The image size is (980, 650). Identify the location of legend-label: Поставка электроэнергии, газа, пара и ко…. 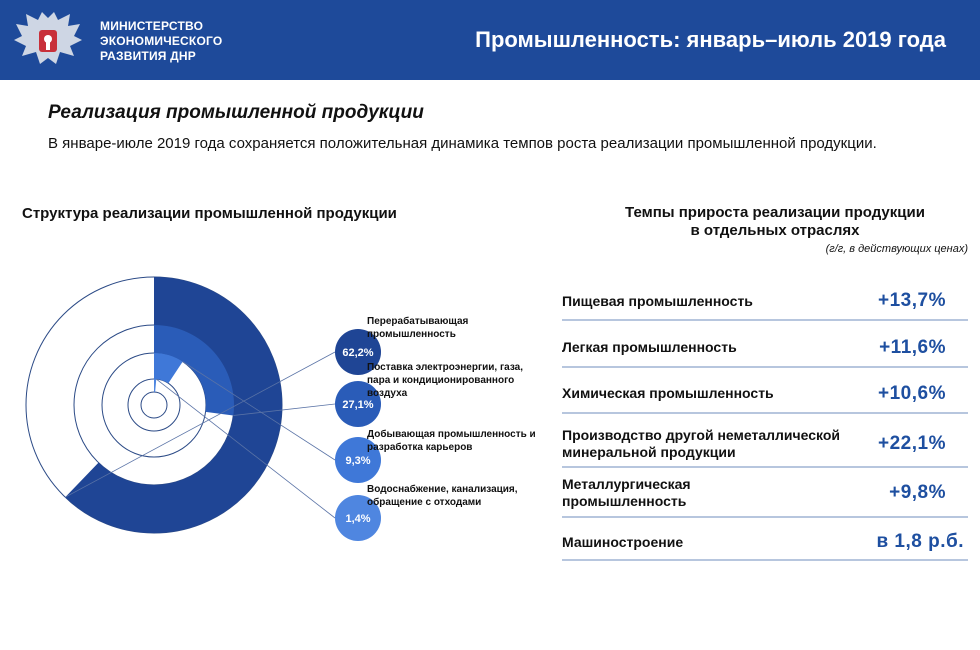
(445, 380).